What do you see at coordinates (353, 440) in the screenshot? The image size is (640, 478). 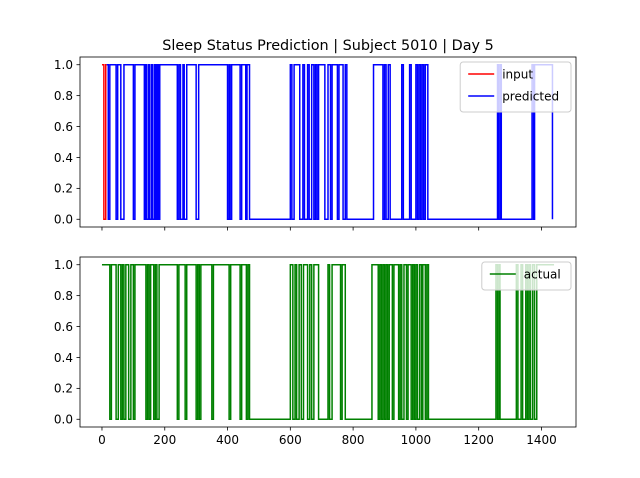 I see `bottom-xtick-label-800: 800` at bounding box center [353, 440].